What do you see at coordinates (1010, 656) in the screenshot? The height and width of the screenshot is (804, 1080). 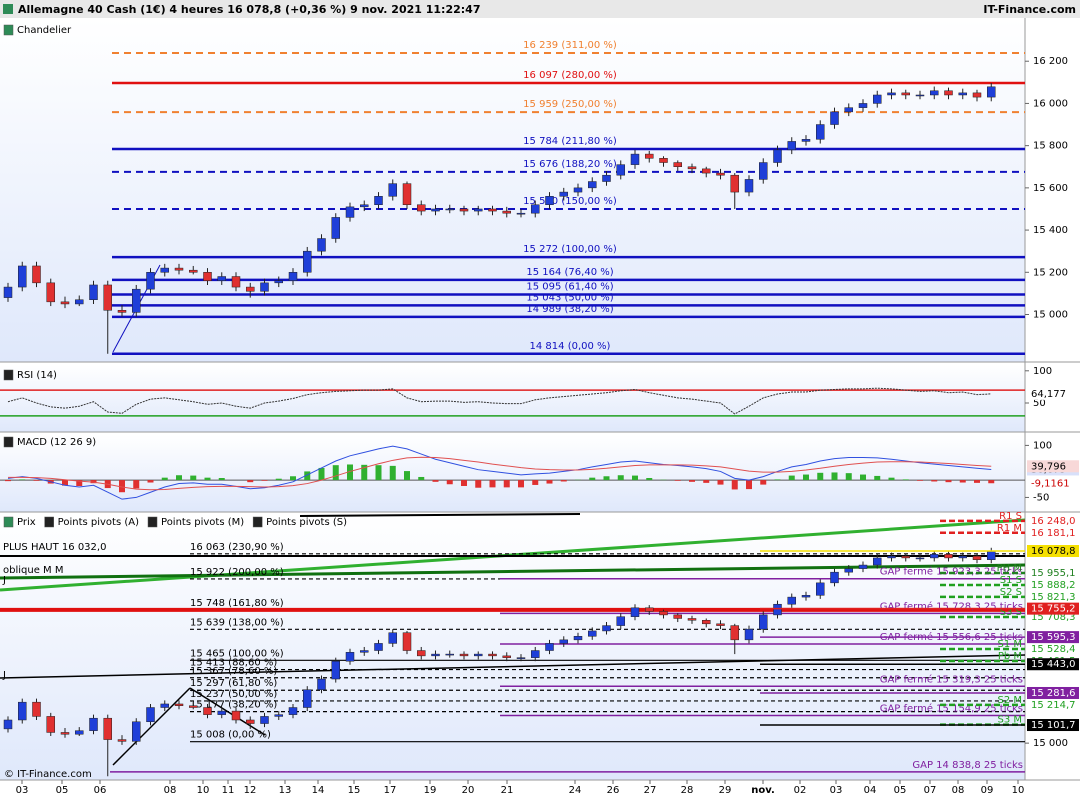 I see `pivot-name: Pb M` at bounding box center [1010, 656].